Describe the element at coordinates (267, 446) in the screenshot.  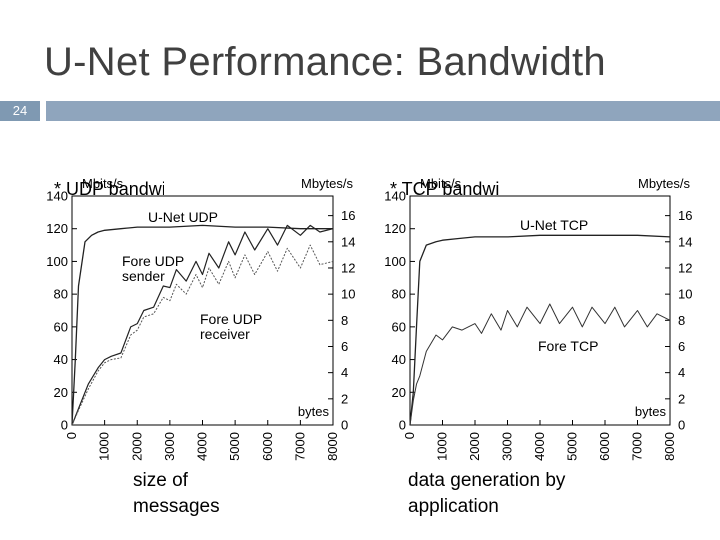
I see `udp-xtick-label: 6000` at that location.